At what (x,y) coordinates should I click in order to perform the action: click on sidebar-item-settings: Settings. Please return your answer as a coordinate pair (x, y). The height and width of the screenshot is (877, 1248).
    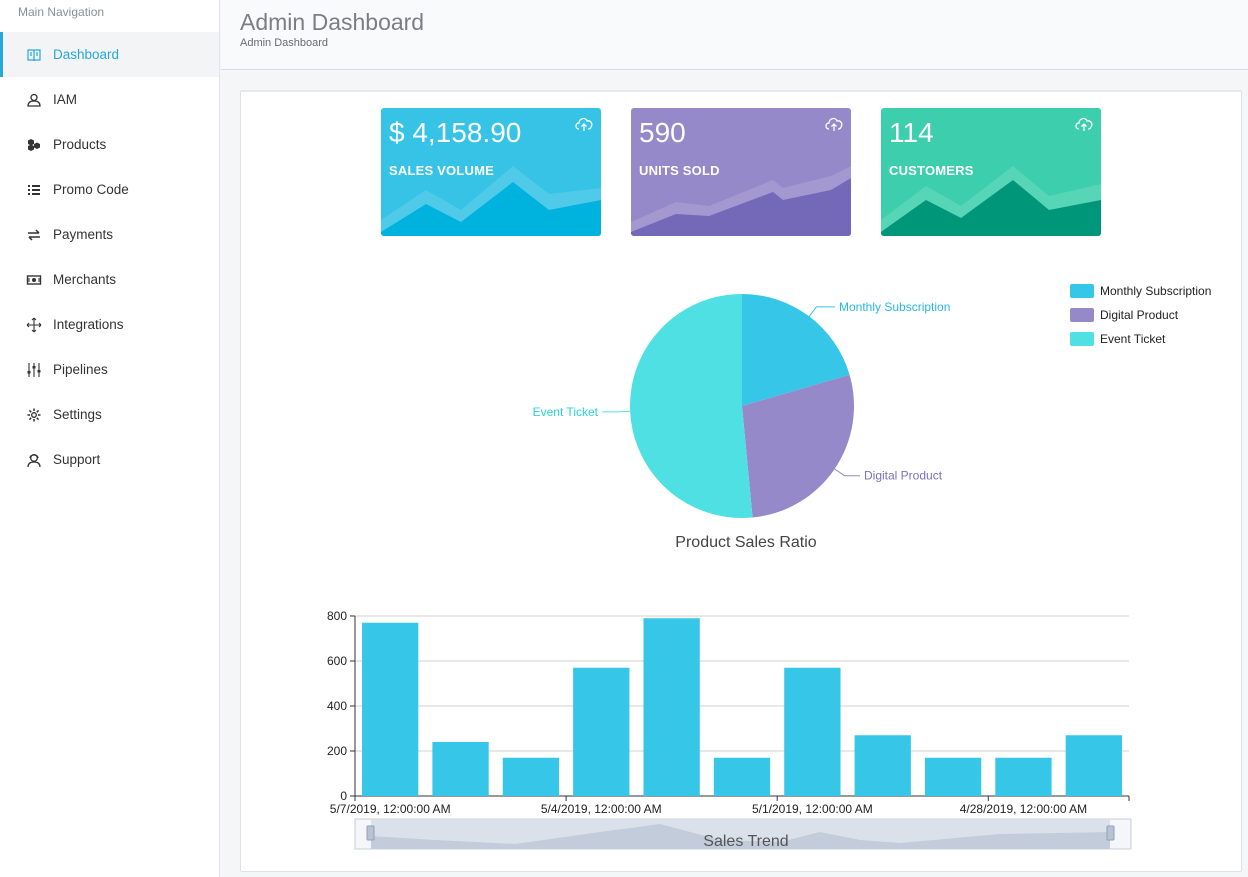
    Looking at the image, I should click on (109, 414).